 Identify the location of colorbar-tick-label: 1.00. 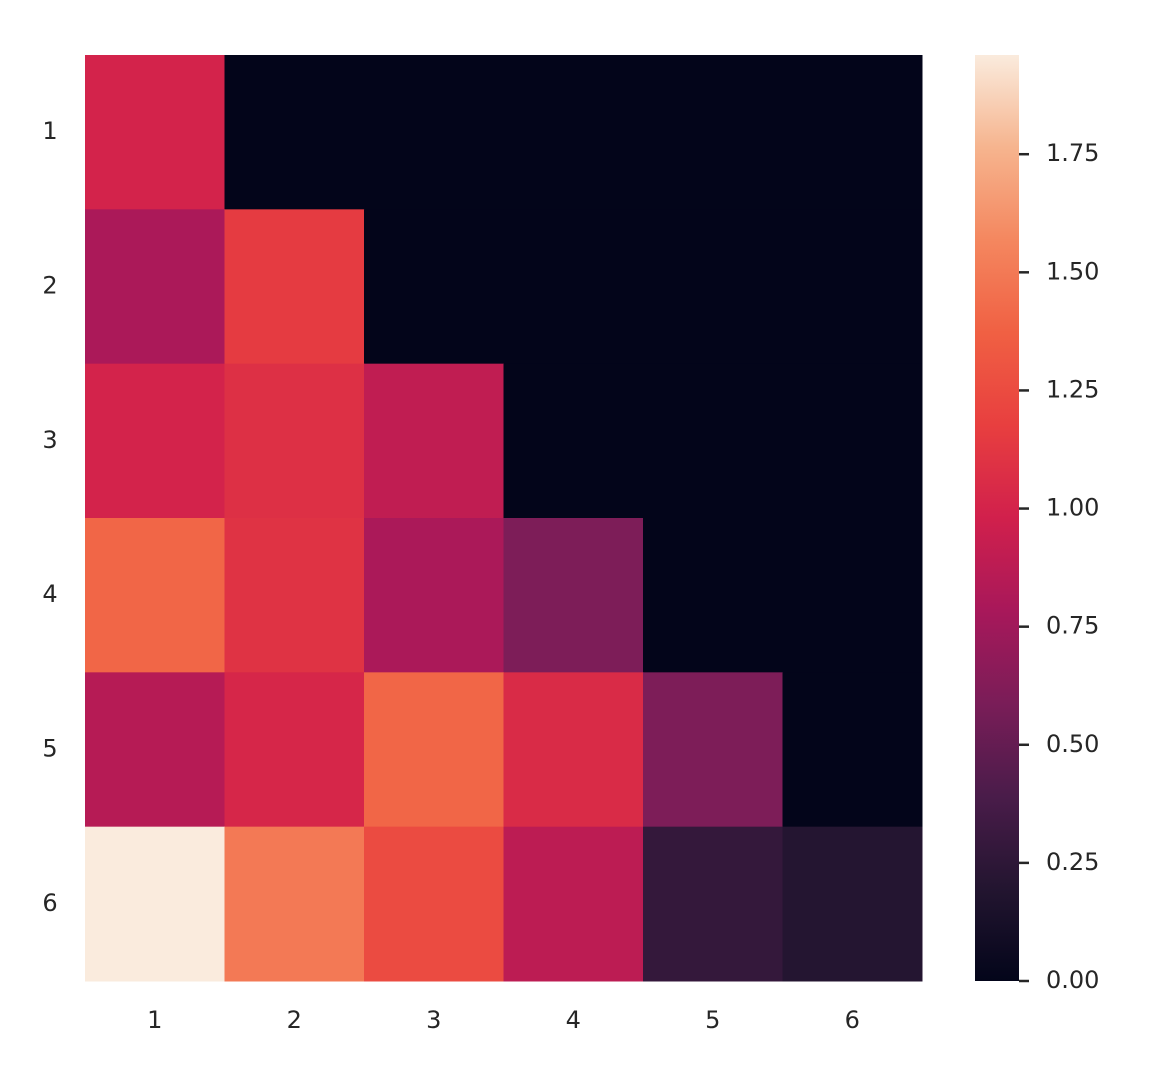
(1072, 508).